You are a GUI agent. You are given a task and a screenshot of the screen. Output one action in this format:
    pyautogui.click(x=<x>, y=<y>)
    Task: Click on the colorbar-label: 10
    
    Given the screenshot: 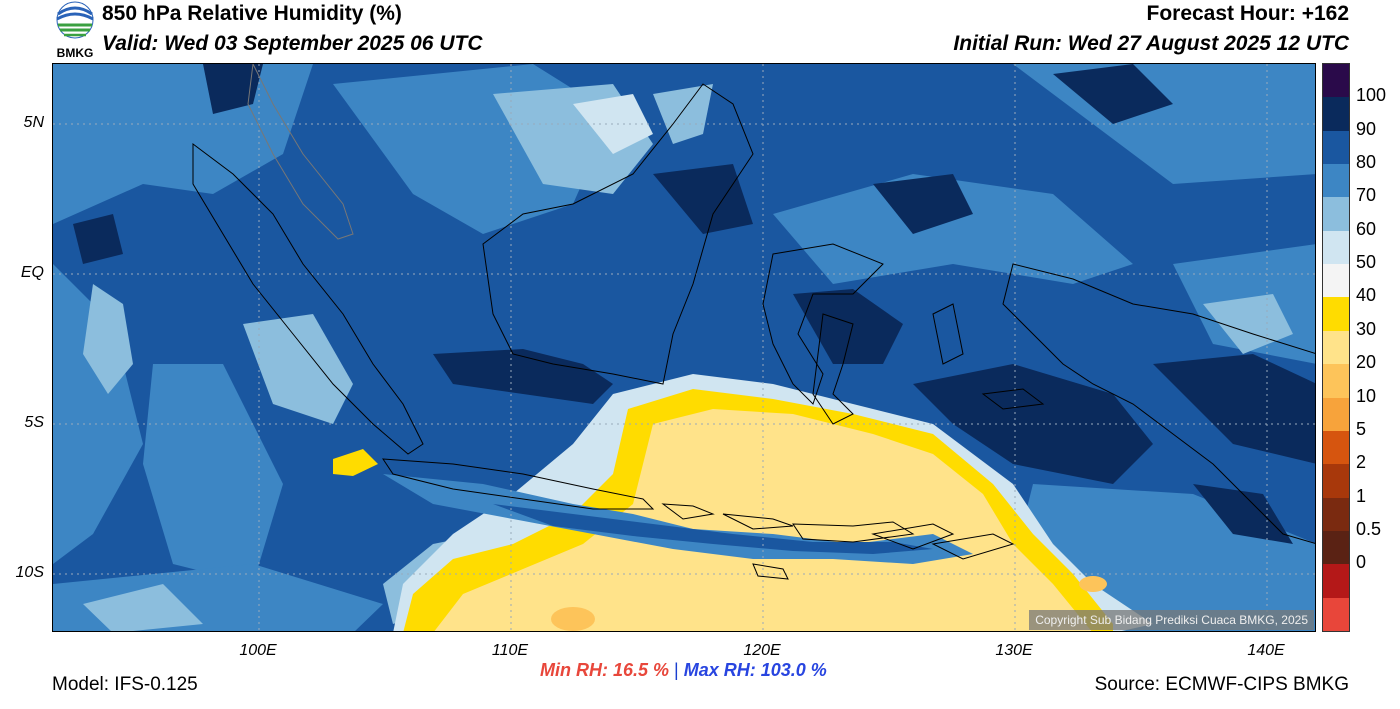 What is the action you would take?
    pyautogui.click(x=1366, y=395)
    